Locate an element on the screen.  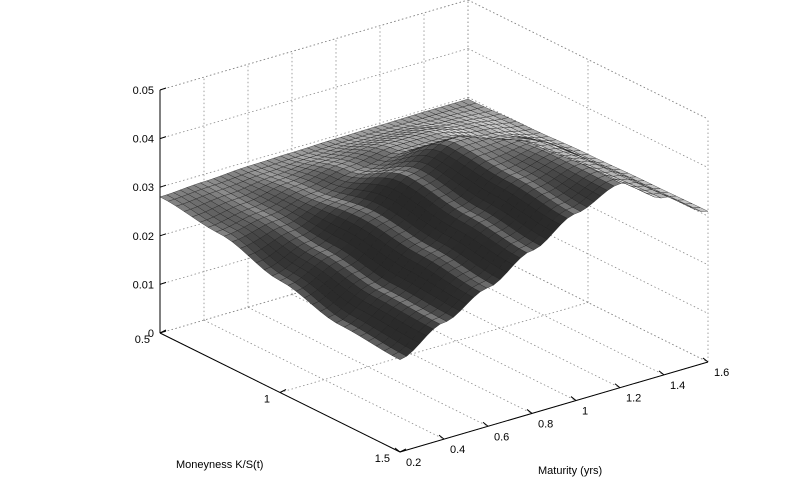
z-tick-label-2: 0.02 is located at coordinates (143, 237).